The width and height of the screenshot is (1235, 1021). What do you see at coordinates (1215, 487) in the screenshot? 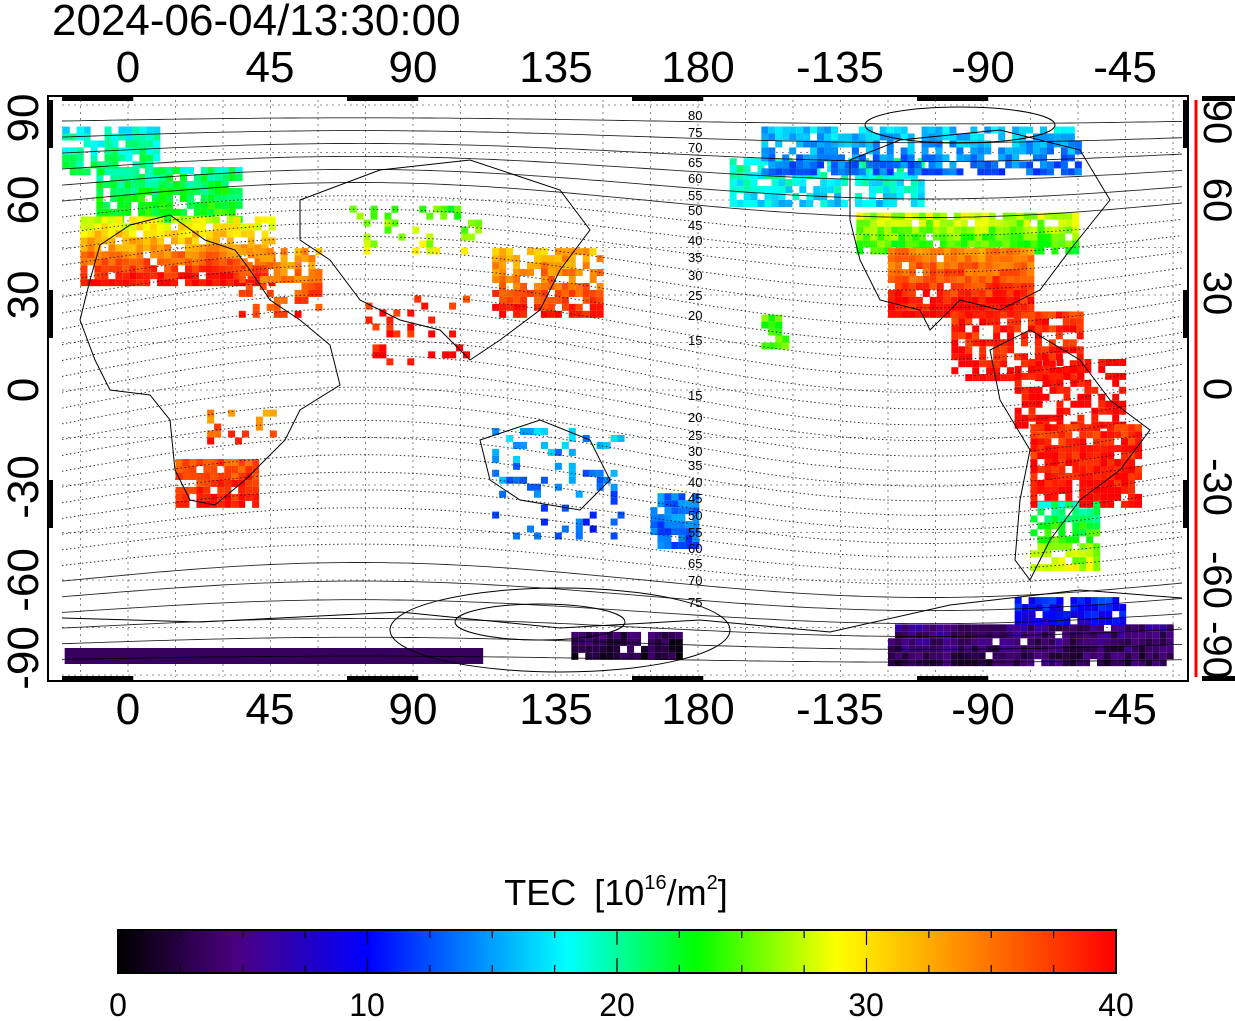
I see `right-lat-label: -30` at bounding box center [1215, 487].